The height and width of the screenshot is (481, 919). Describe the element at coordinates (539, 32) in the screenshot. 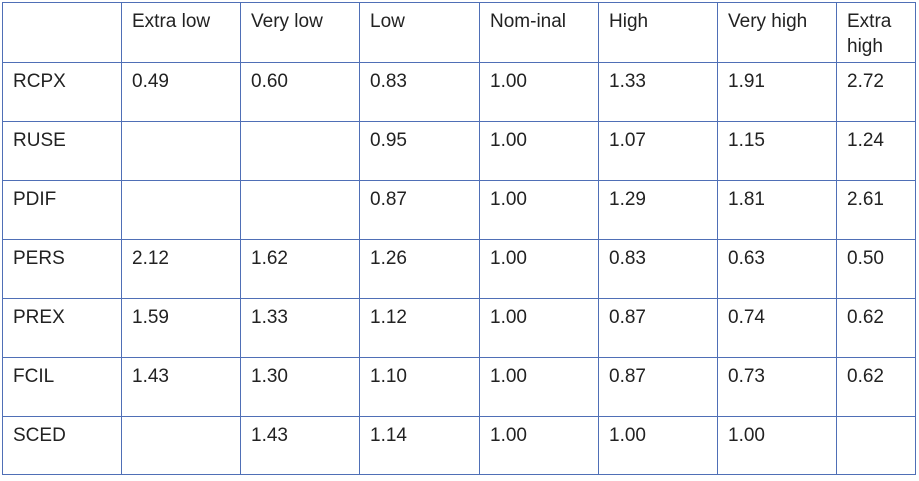

I see `header-cell: Nom-inal` at that location.